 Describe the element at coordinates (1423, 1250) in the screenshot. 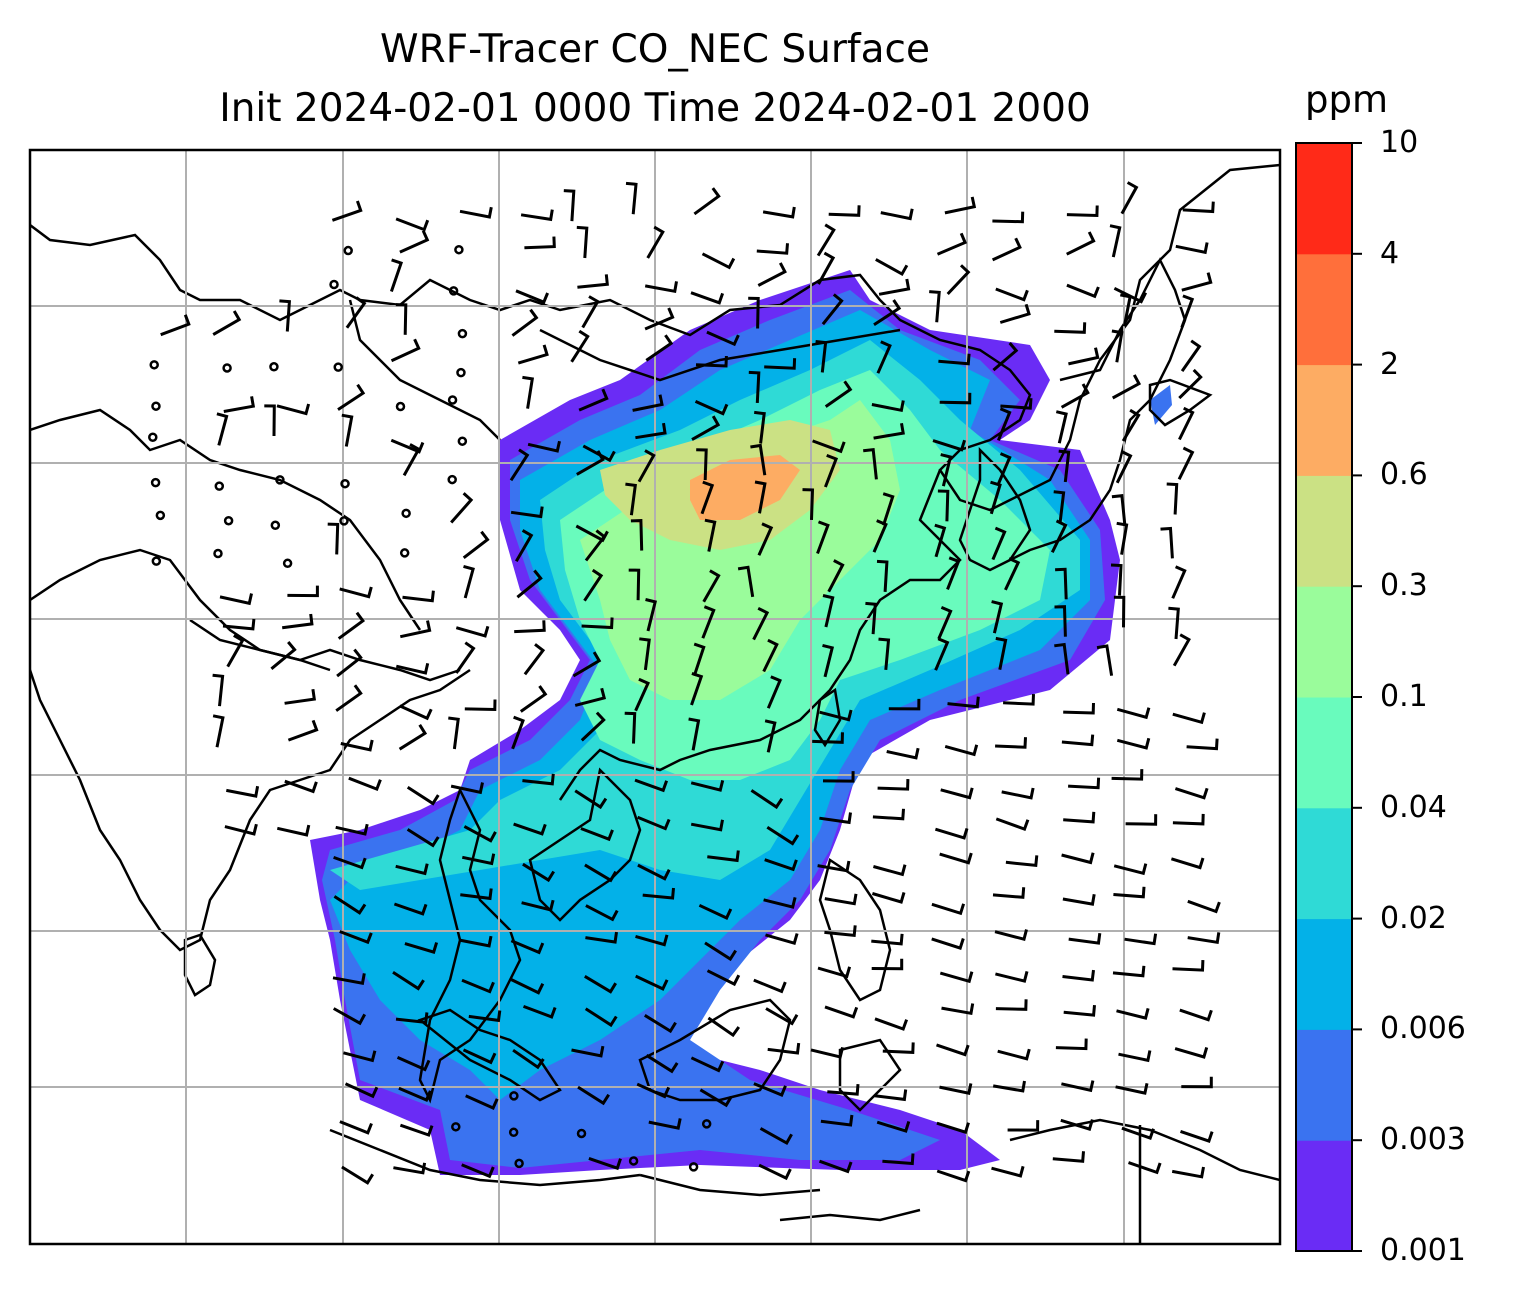

I see `colorbar-tick-label: 0.001` at that location.